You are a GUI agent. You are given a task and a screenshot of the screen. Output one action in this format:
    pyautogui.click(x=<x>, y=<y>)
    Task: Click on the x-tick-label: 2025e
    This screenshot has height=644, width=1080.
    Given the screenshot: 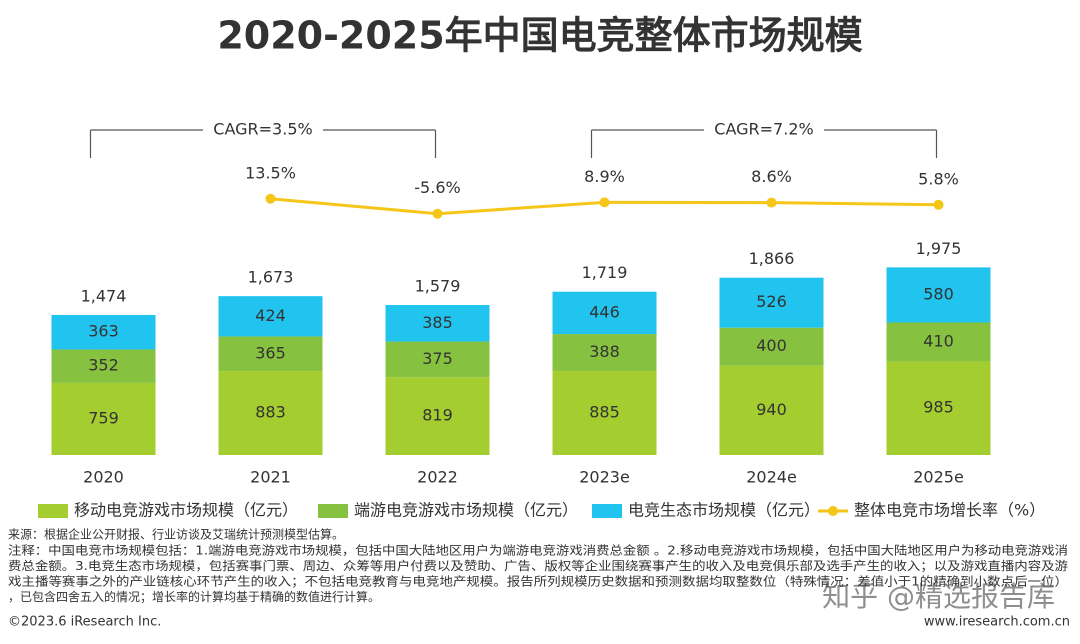 What is the action you would take?
    pyautogui.click(x=938, y=477)
    